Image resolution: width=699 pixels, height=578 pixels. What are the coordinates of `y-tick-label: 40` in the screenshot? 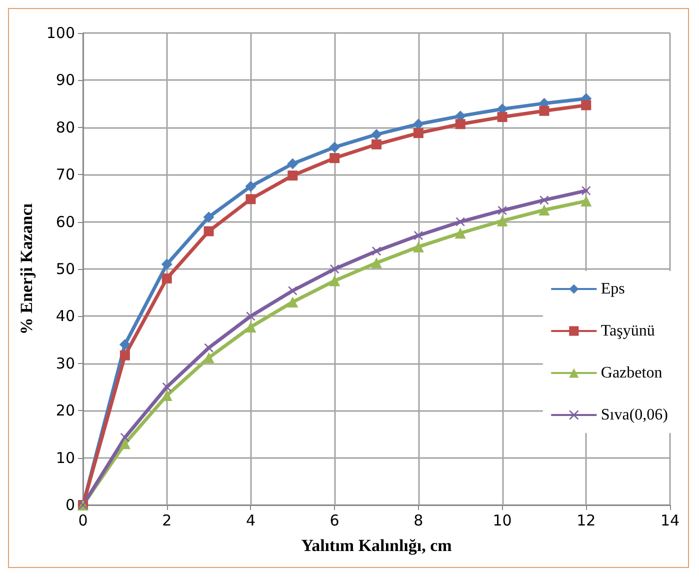 It's located at (65, 316).